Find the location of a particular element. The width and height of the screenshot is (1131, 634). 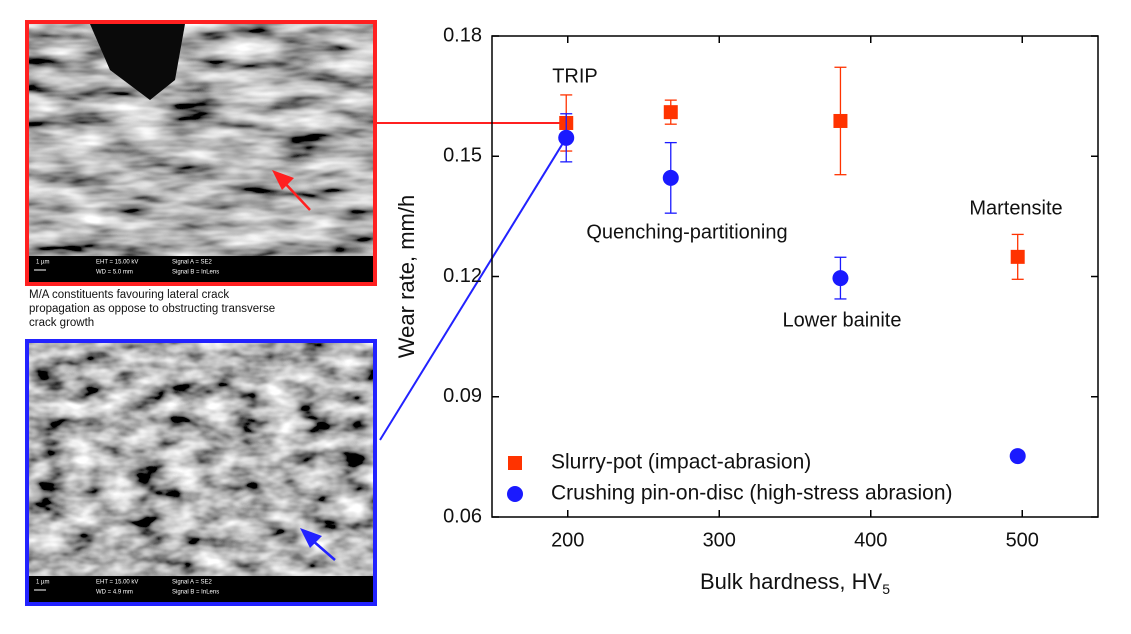

info-text: WD = 4.9 mm is located at coordinates (114, 593).